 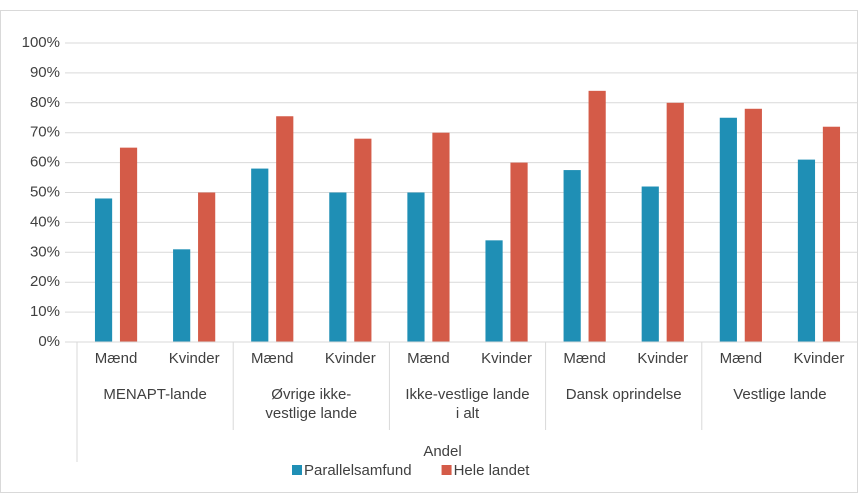 What do you see at coordinates (358, 470) in the screenshot?
I see `legend-label: Parallelsamfund` at bounding box center [358, 470].